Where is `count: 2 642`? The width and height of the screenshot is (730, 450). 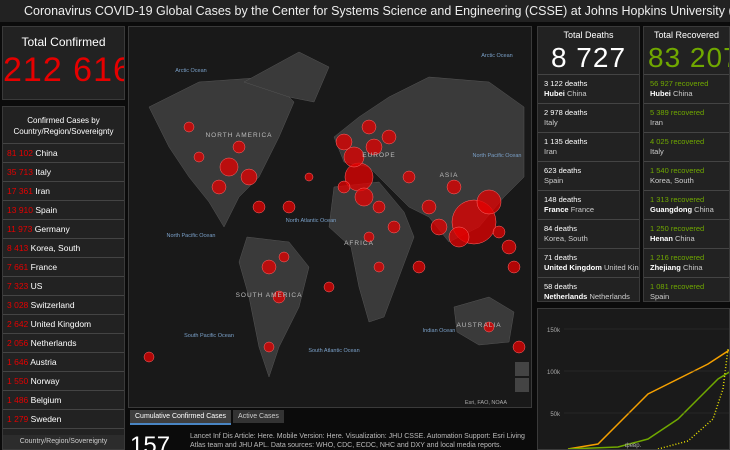
count: 2 642 is located at coordinates (18, 324).